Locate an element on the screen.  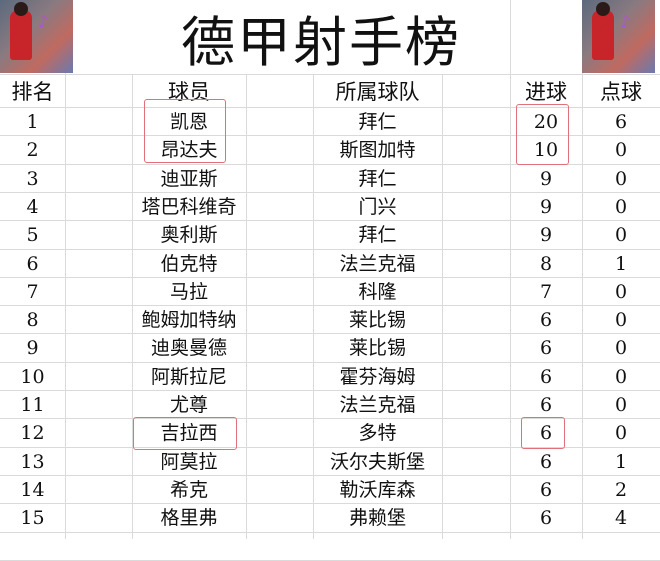
table-row: 5 奥利斯 拜仁 9 0 is located at coordinates (330, 235).